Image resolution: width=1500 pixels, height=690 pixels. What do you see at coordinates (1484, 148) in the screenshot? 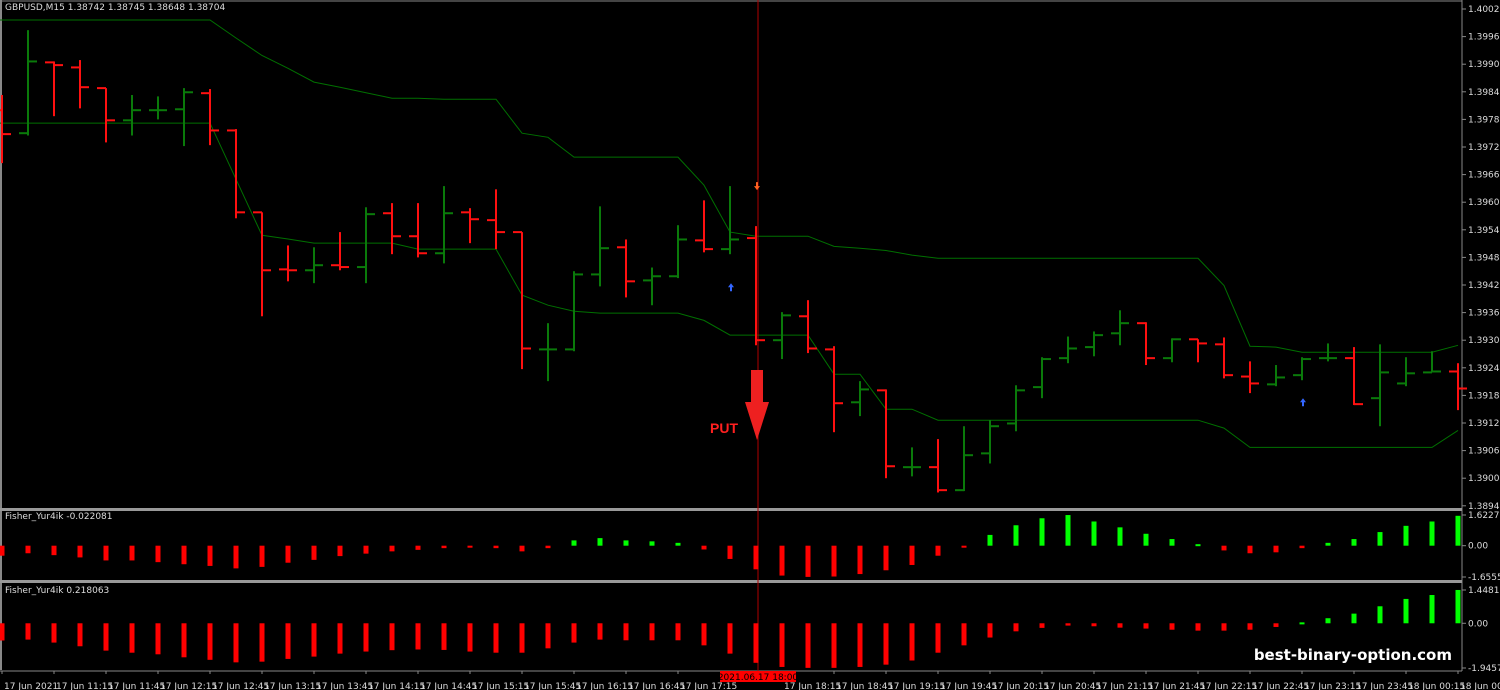
I see `price-axis-label: 1.39725` at bounding box center [1484, 148].